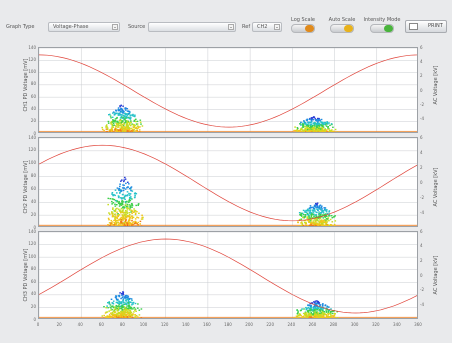 Image resolution: width=452 pixels, height=343 pixels. Describe the element at coordinates (342, 20) in the screenshot. I see `auto-scale-label: Auto Scale` at that location.